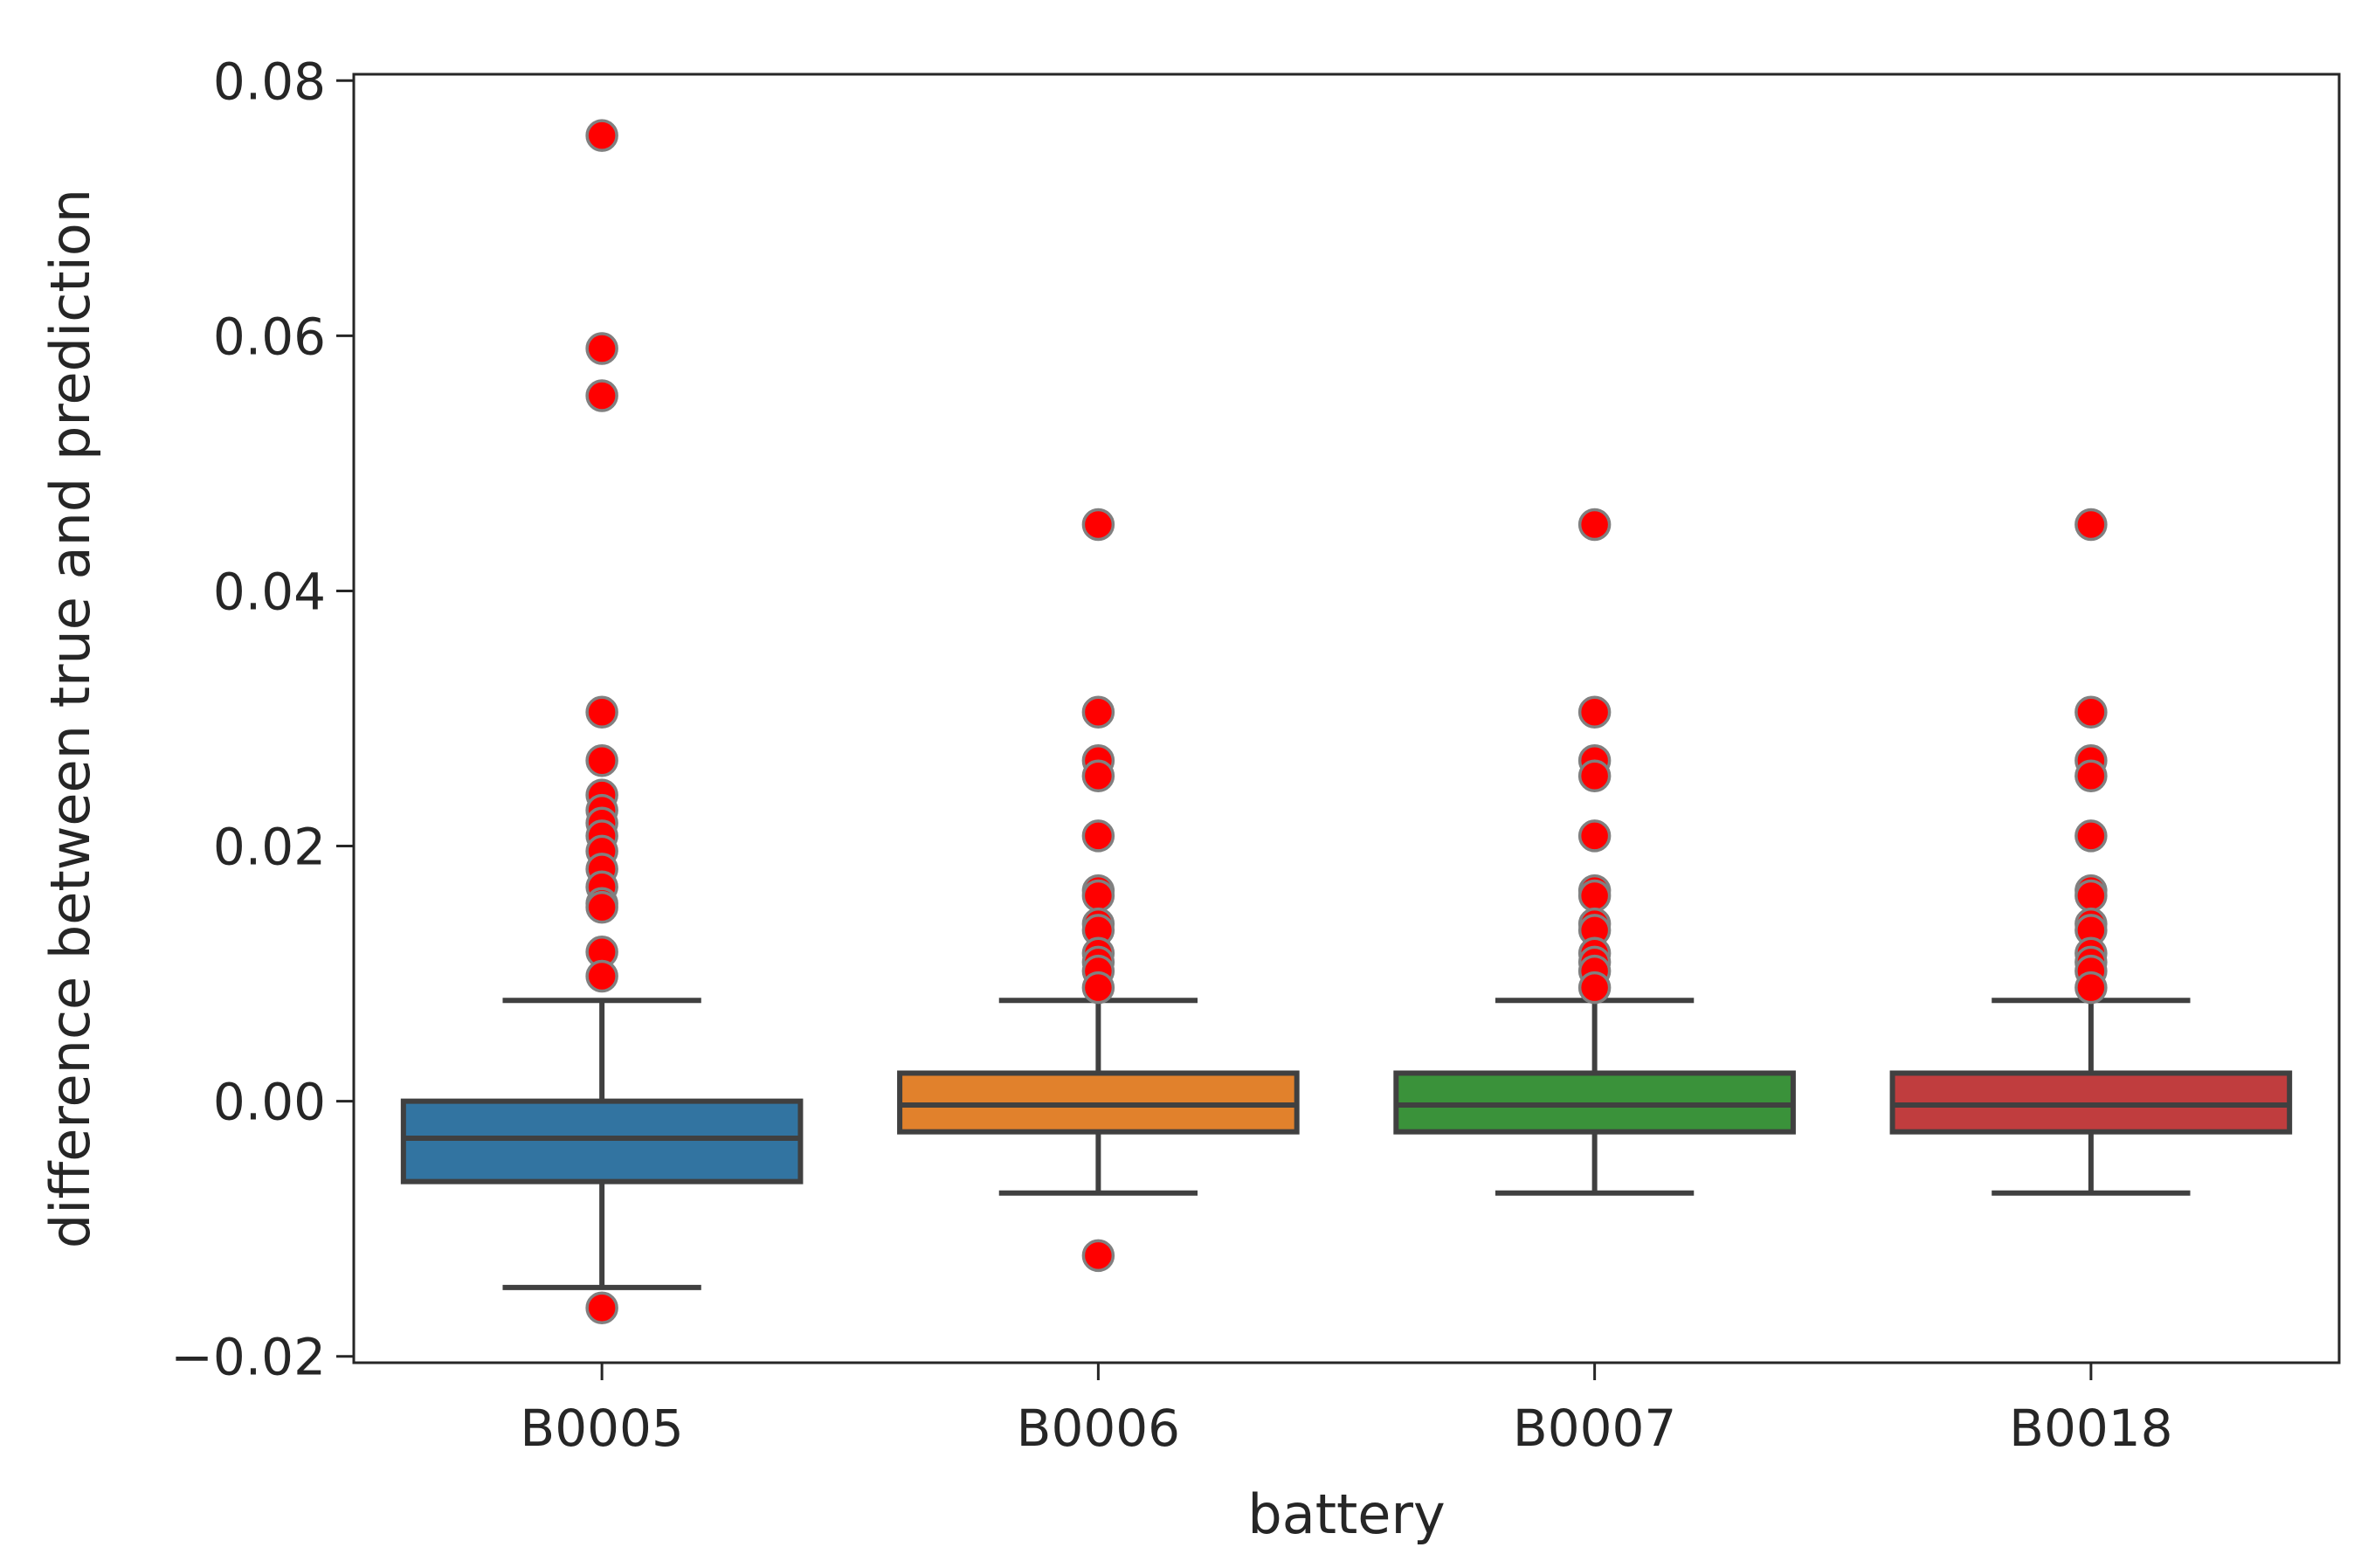  I want to click on y-tick-label: 0.06, so click(269, 336).